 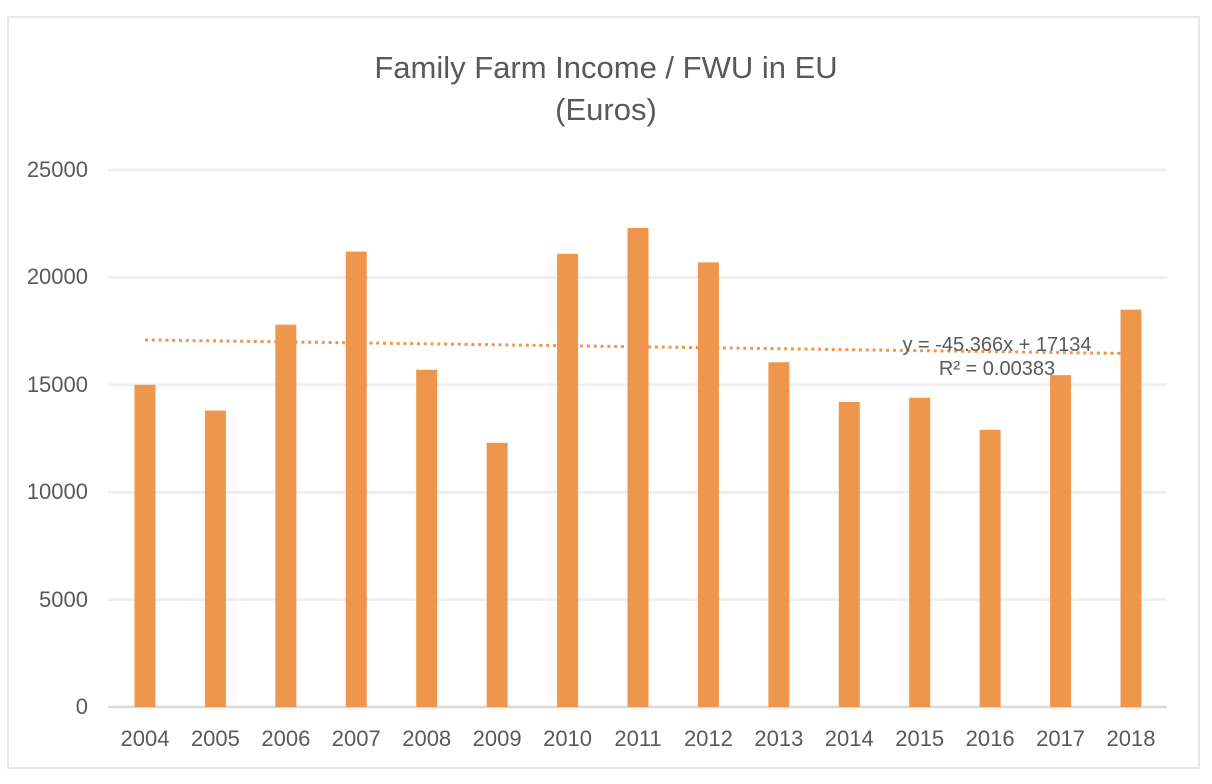 What do you see at coordinates (1131, 508) in the screenshot?
I see `bar-2018` at bounding box center [1131, 508].